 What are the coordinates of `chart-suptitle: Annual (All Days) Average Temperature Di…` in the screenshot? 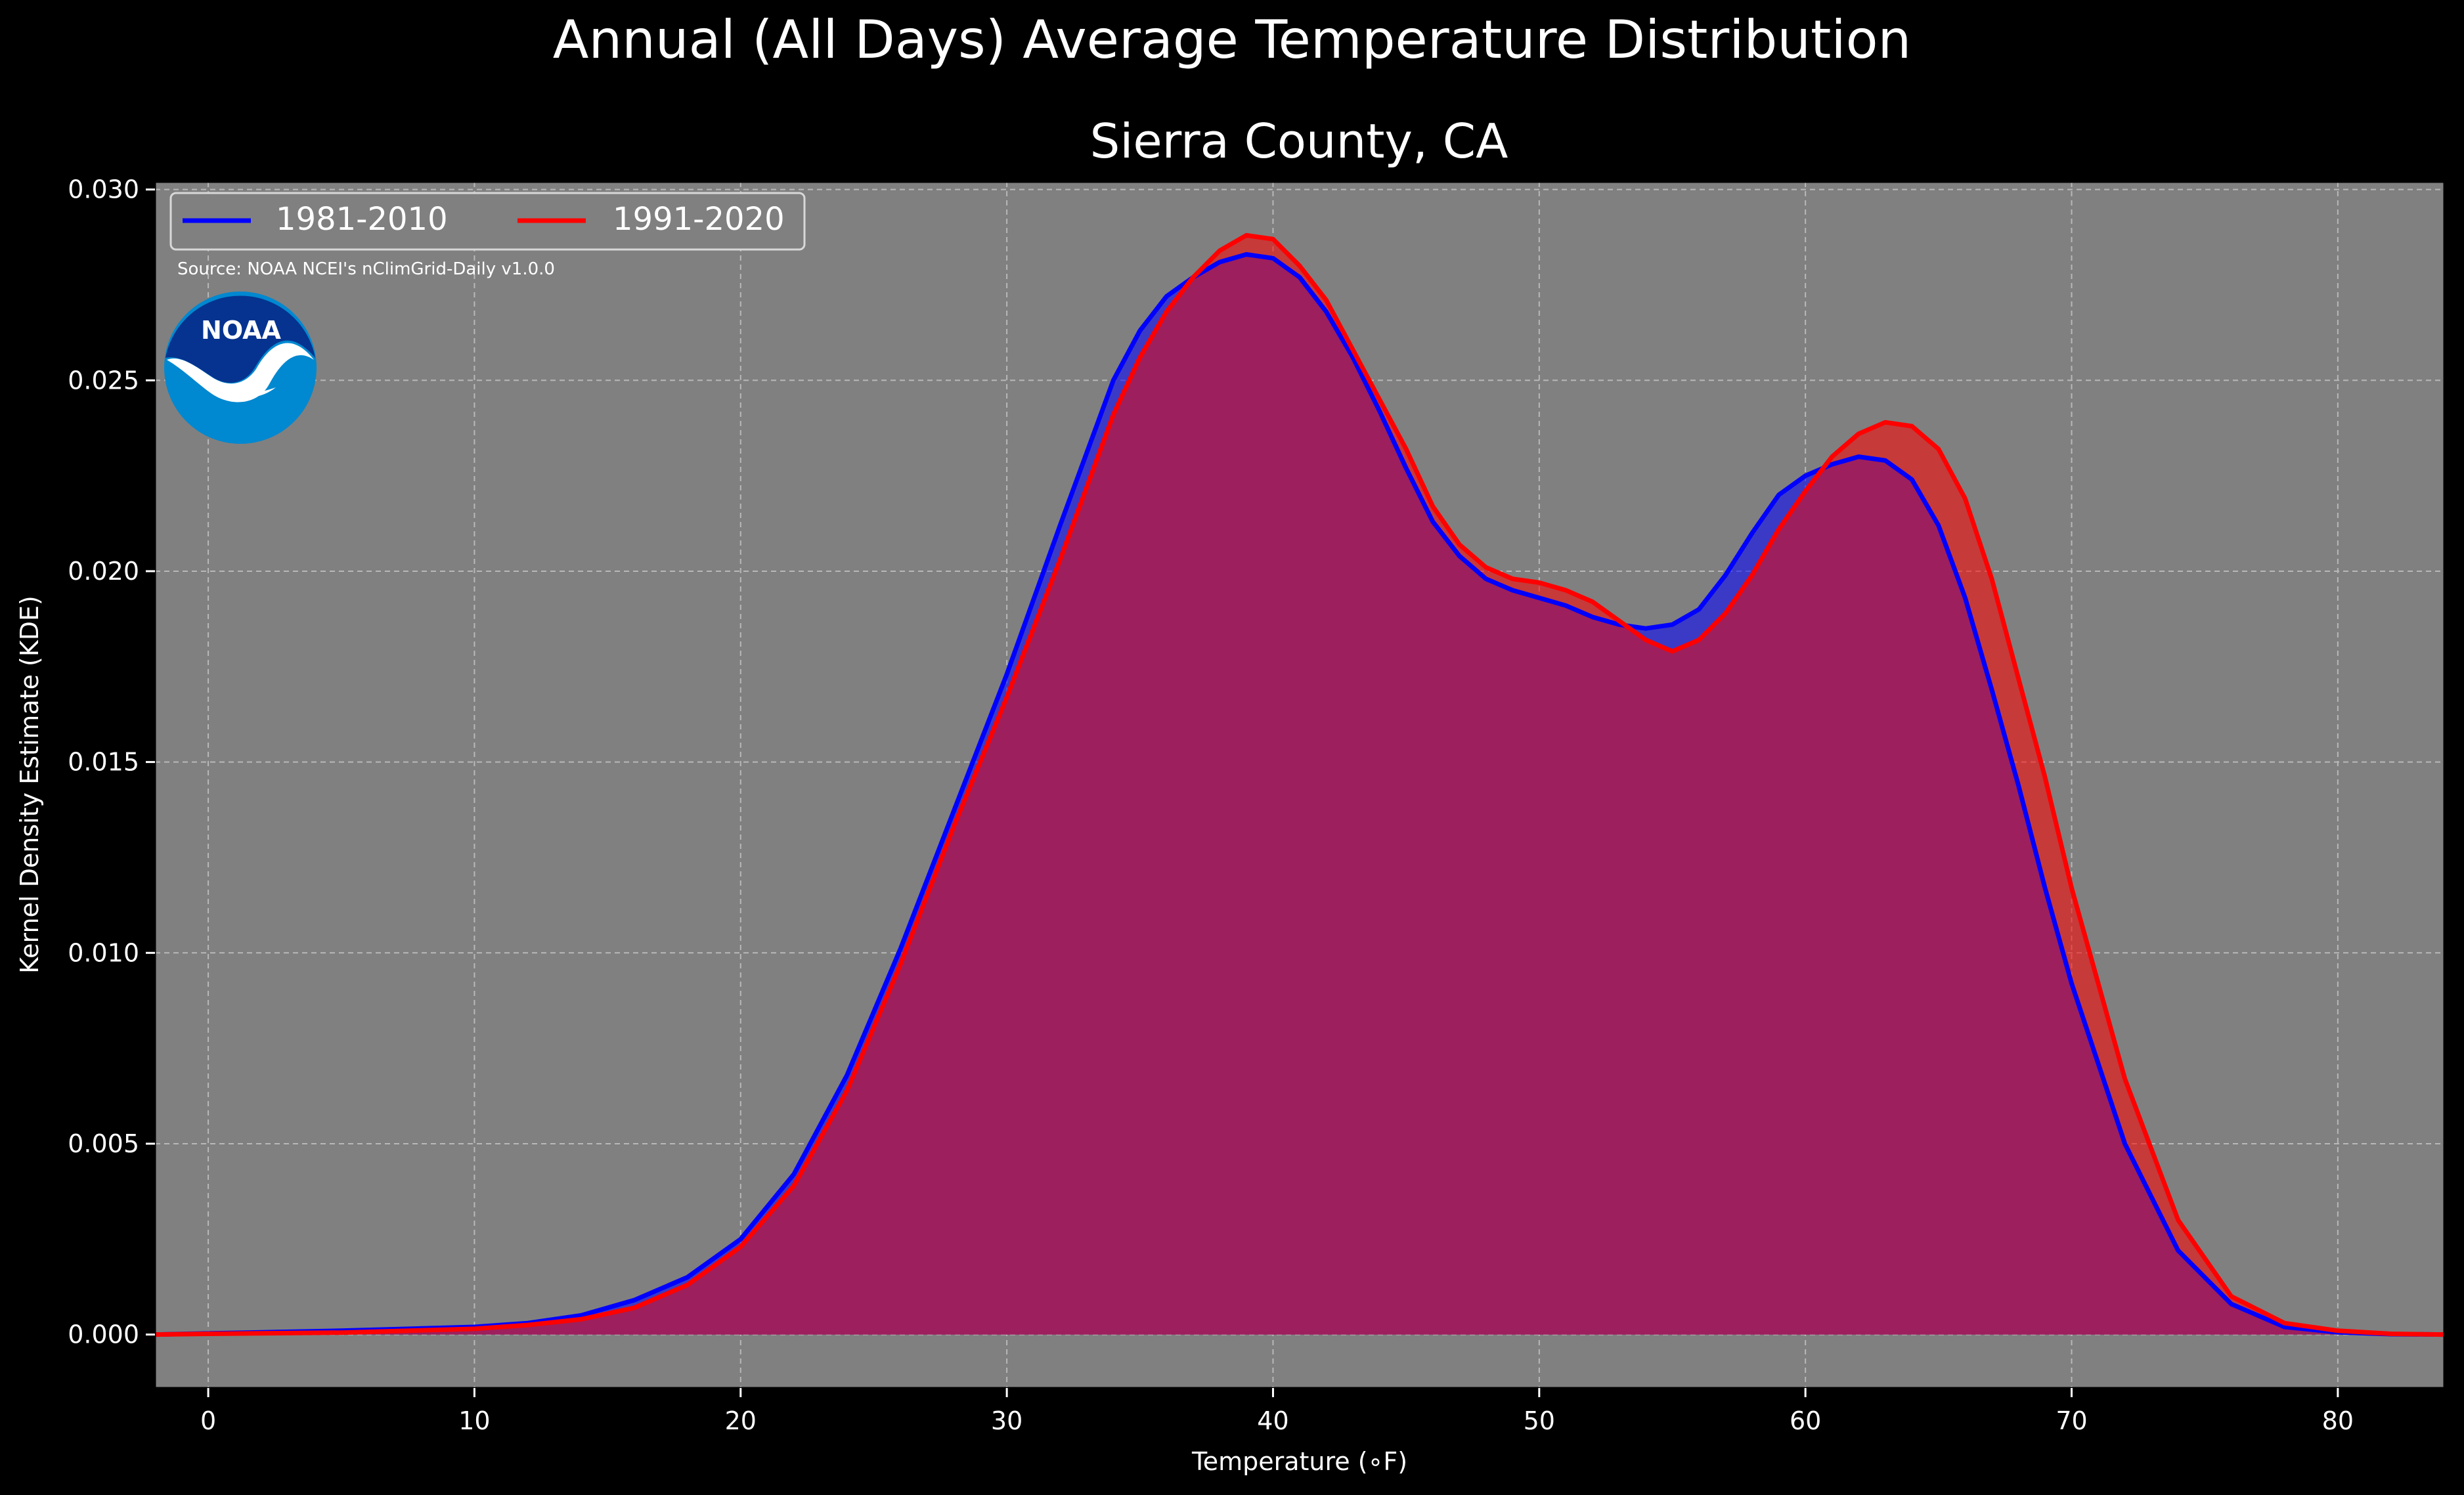 It's located at (1232, 39).